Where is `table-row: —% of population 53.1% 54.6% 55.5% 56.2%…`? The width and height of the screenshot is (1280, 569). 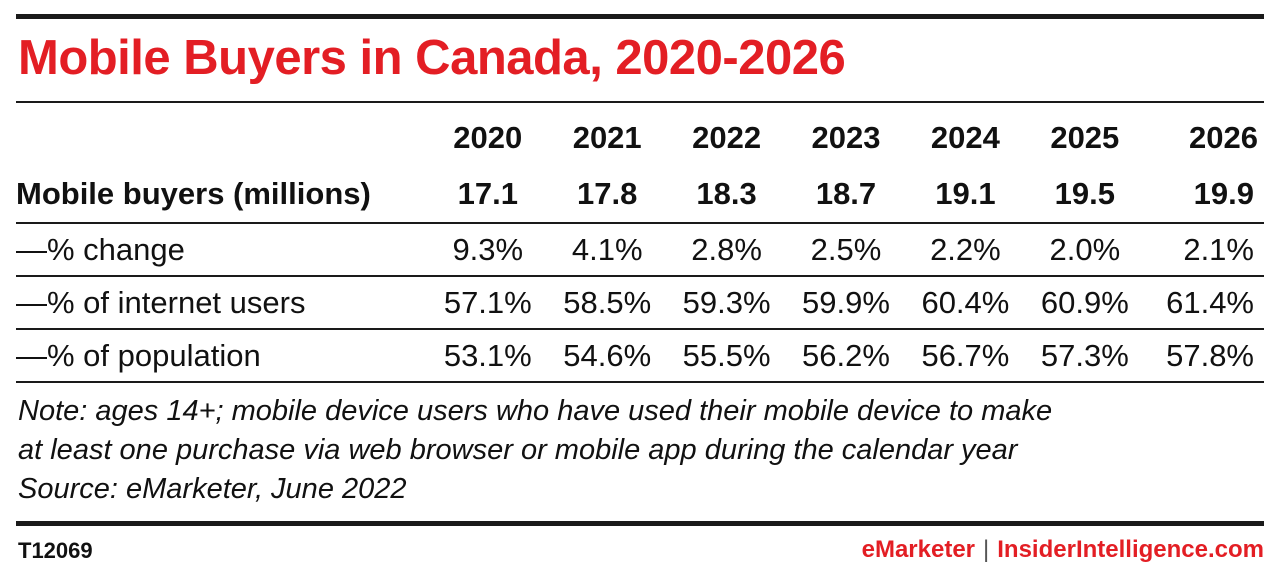
table-row: —% of population 53.1% 54.6% 55.5% 56.2%… is located at coordinates (640, 356).